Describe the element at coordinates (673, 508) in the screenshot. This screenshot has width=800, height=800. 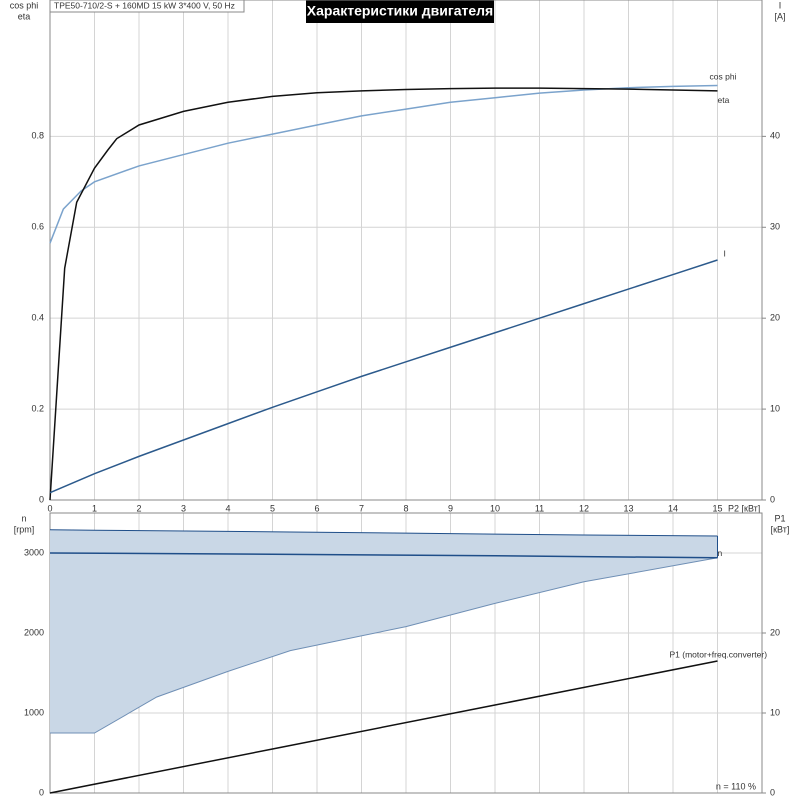
I see `x-tick-label: 14` at that location.